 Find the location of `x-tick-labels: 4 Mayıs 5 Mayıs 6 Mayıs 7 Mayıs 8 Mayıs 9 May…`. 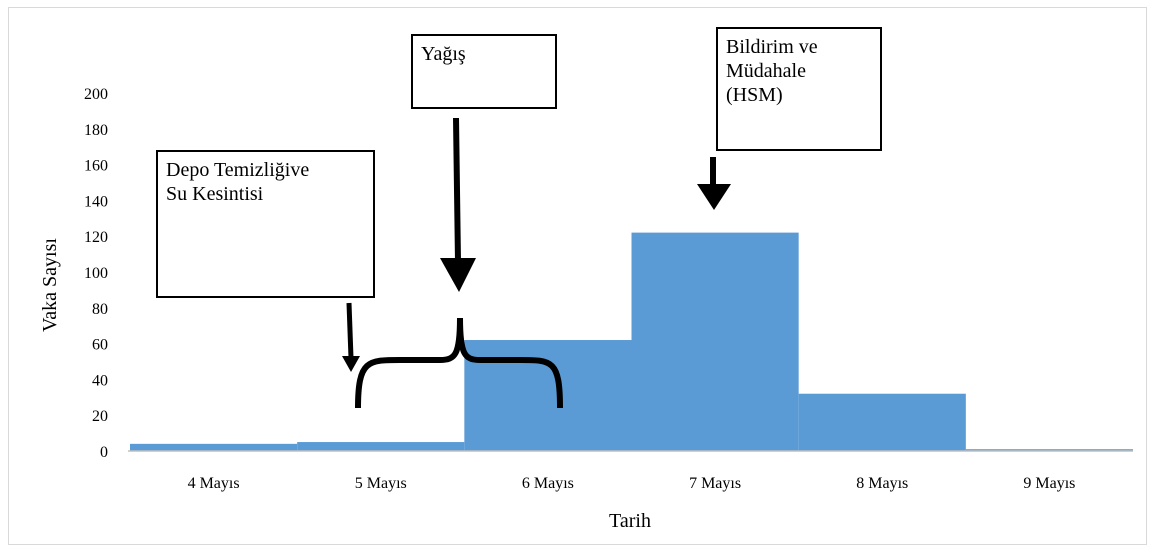

x-tick-labels: 4 Mayıs 5 Mayıs 6 Mayıs 7 Mayıs 8 Mayıs 9 May… is located at coordinates (632, 483).